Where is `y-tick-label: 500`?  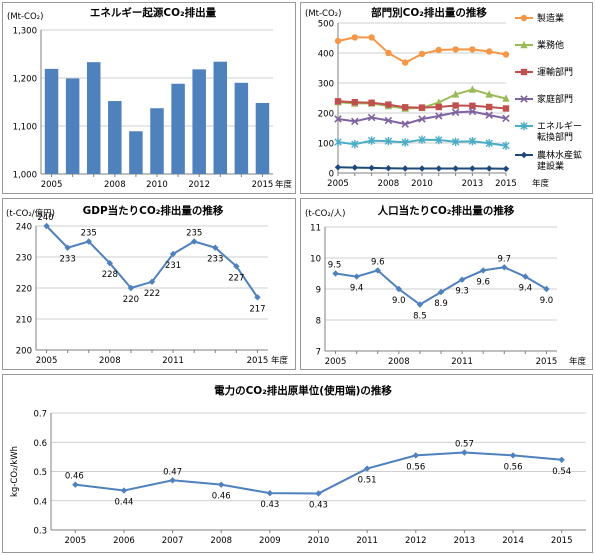
y-tick-label: 500 is located at coordinates (326, 25).